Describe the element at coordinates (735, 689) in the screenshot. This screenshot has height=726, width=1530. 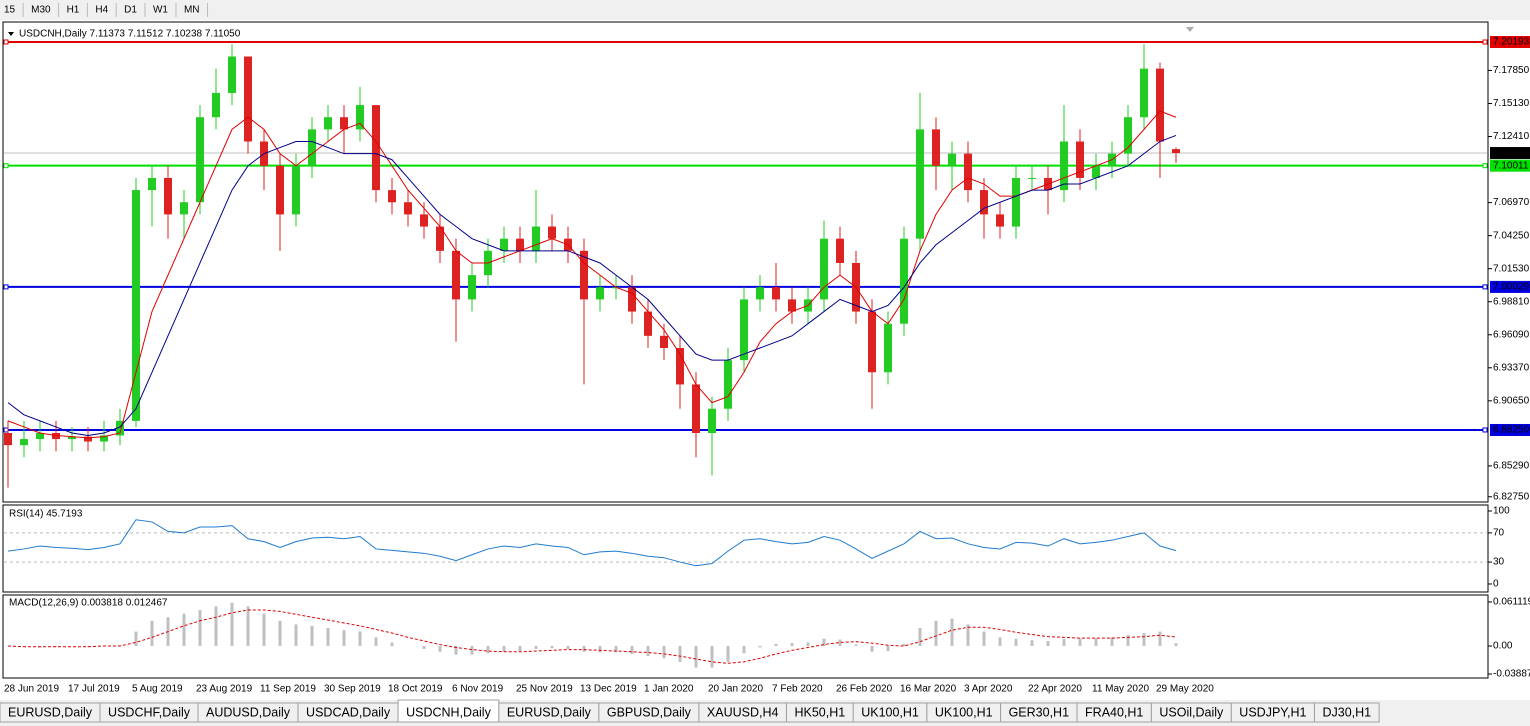
I see `x-tick-label: 20 Jan 2020` at that location.